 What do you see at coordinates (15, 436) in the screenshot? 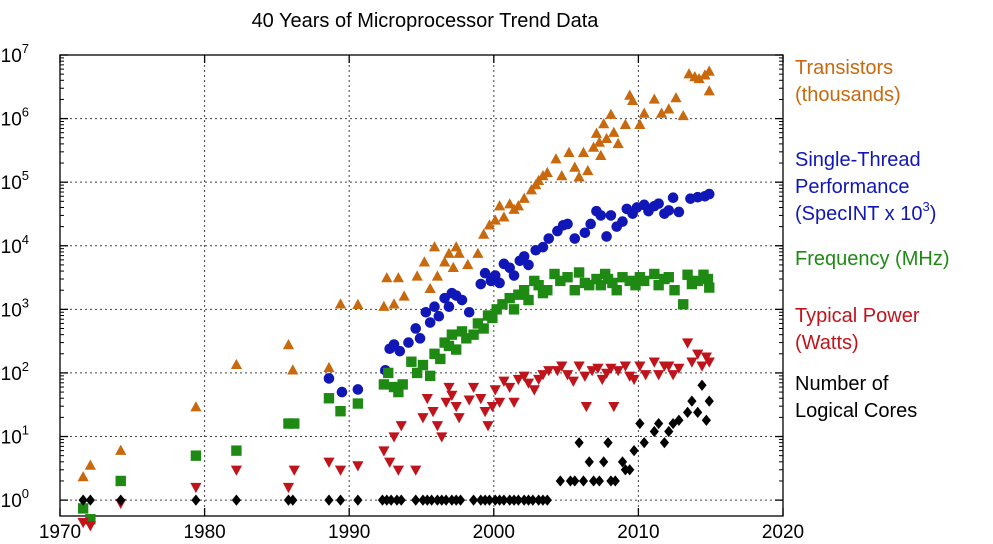
I see `y-tick-label: 10¹` at bounding box center [15, 436].